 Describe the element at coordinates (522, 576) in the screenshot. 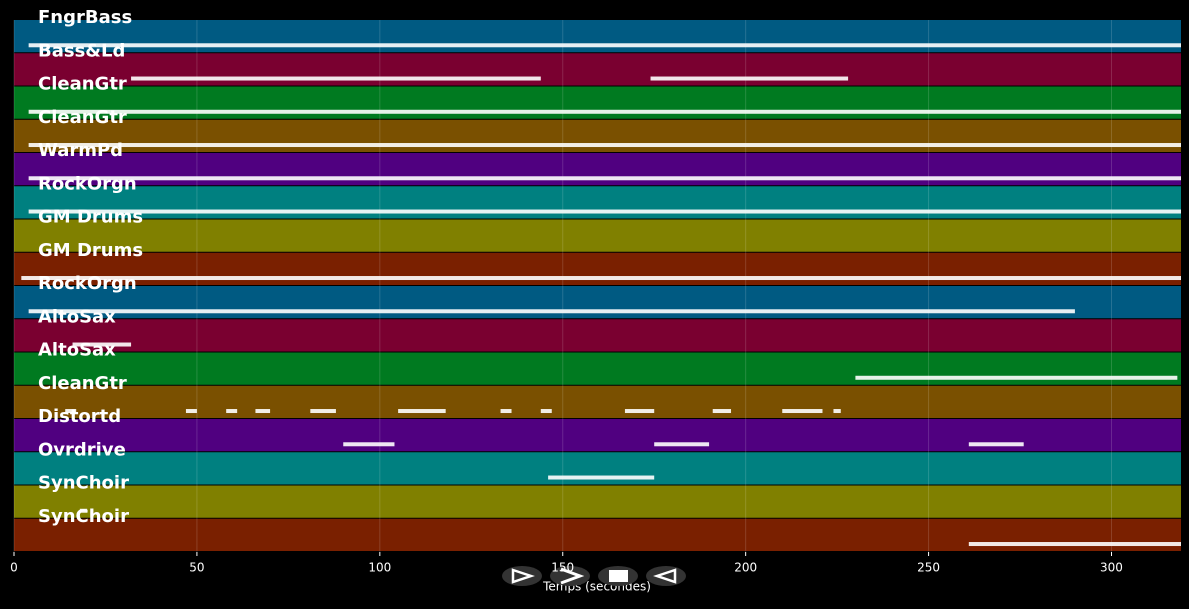

I see `play-button` at that location.